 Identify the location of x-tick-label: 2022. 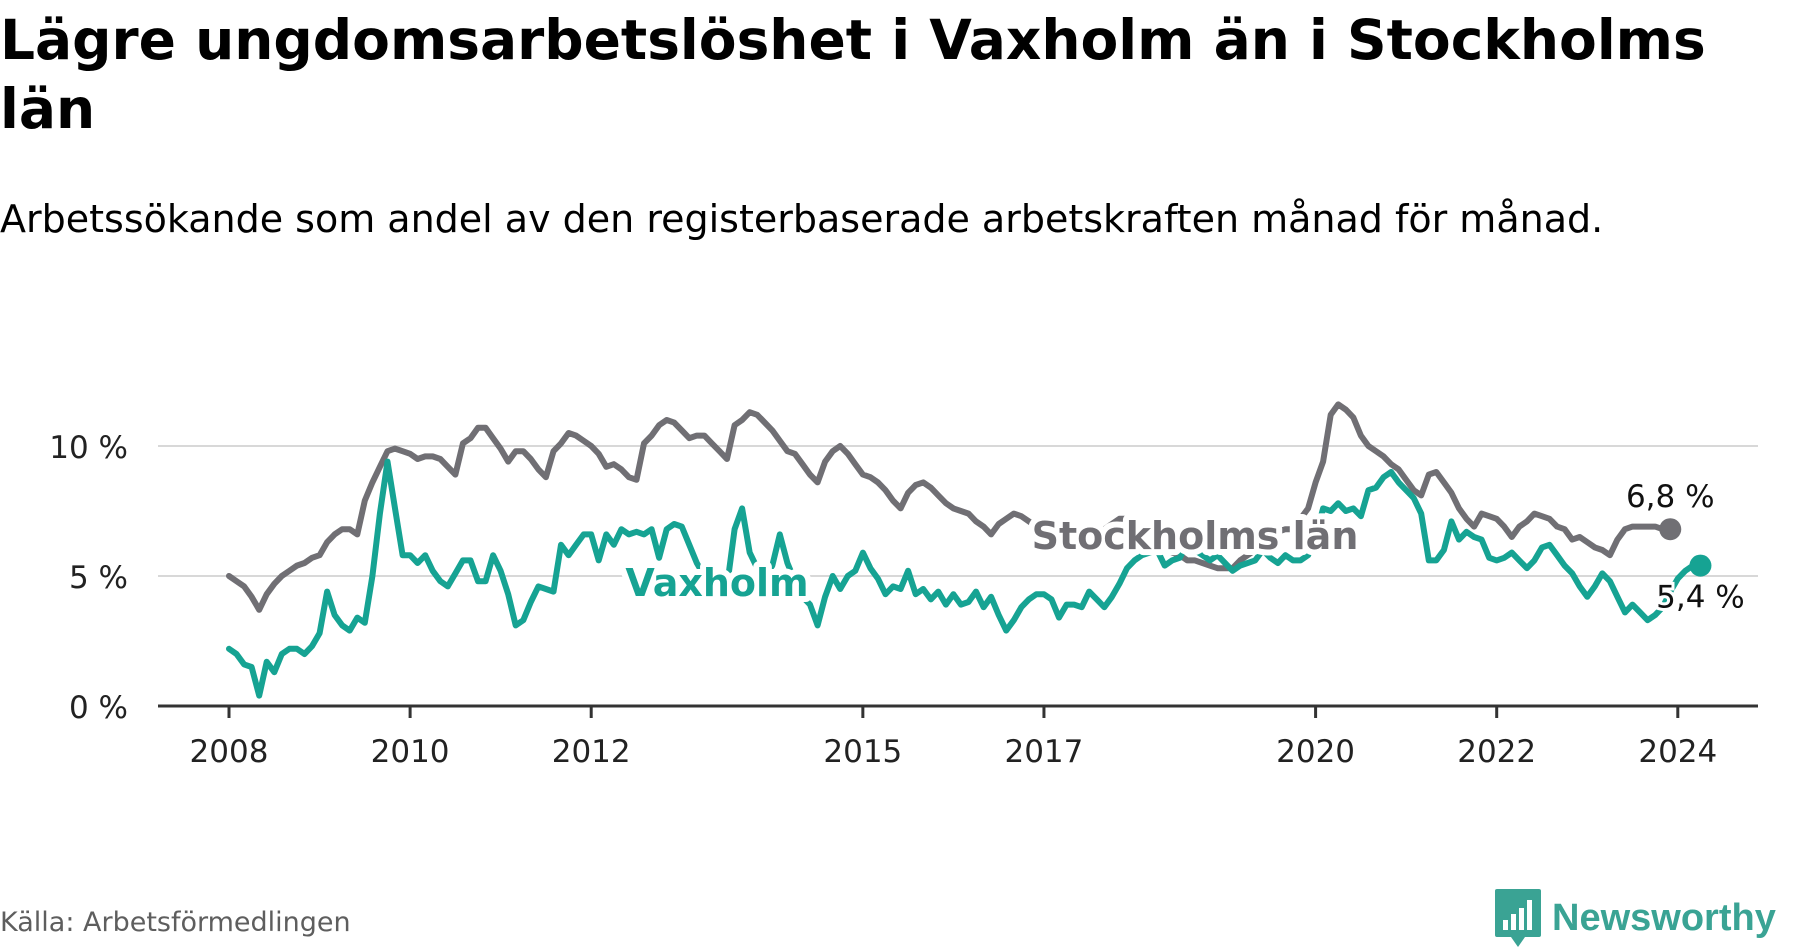
(1496, 752).